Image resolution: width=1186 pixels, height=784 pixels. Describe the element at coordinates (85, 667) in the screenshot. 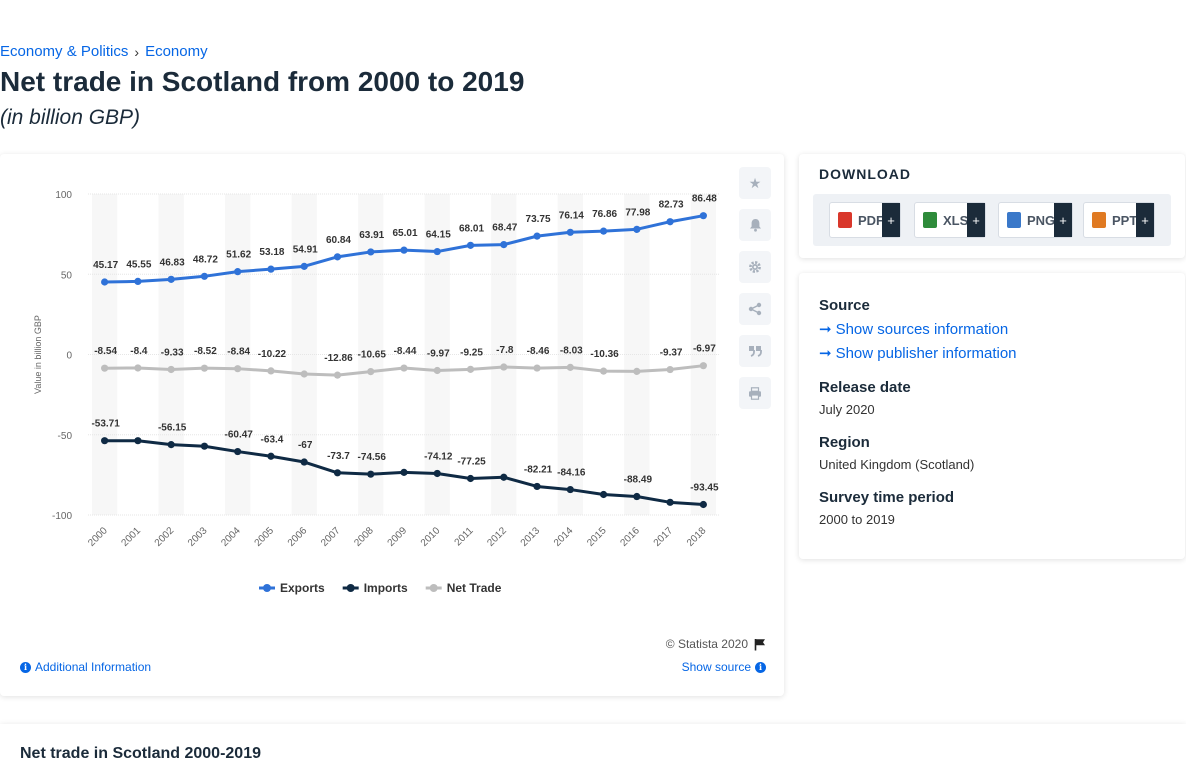

I see `additional-information-link: i Additional Information` at that location.